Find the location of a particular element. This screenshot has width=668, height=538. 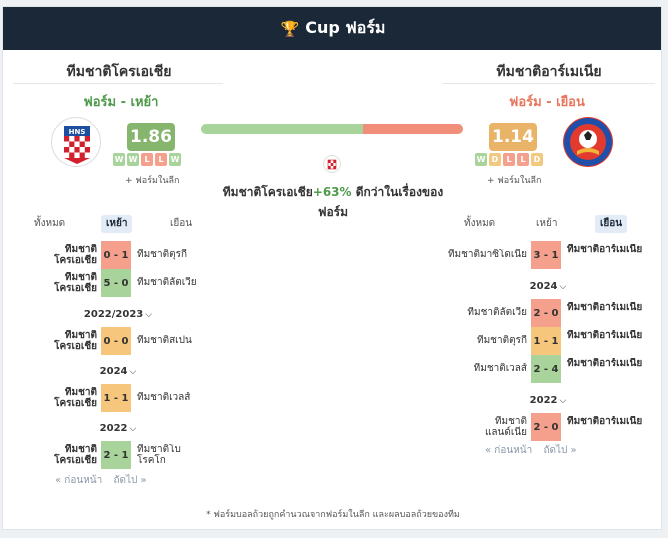

match-row: ทีมชาติแลนด์เนีย 2 - 0 ทีมชาติอาร์เมเนีย is located at coordinates (547, 427).